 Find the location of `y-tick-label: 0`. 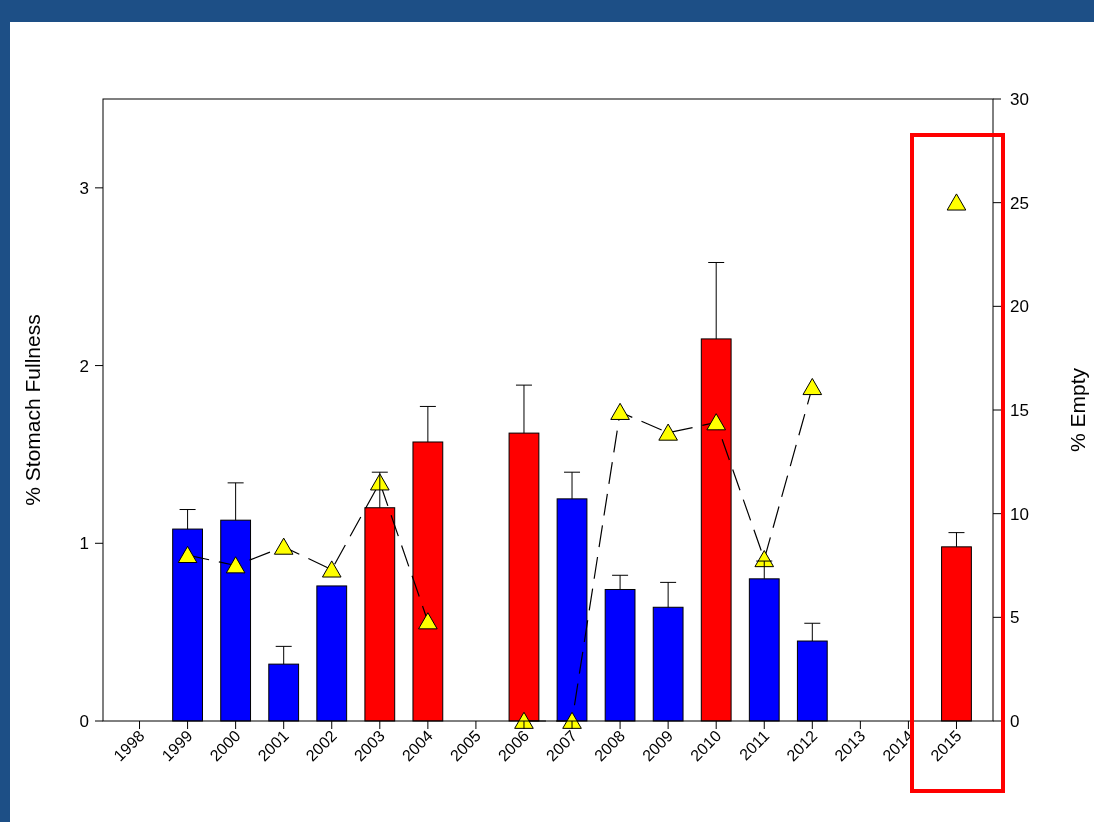

y-tick-label: 0 is located at coordinates (84, 721).